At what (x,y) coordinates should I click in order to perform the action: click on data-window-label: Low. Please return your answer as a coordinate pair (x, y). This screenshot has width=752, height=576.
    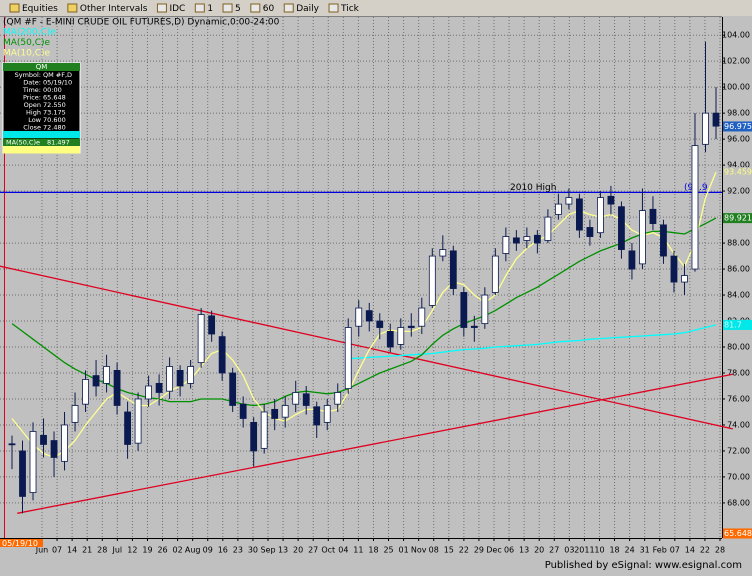
    Looking at the image, I should click on (34, 120).